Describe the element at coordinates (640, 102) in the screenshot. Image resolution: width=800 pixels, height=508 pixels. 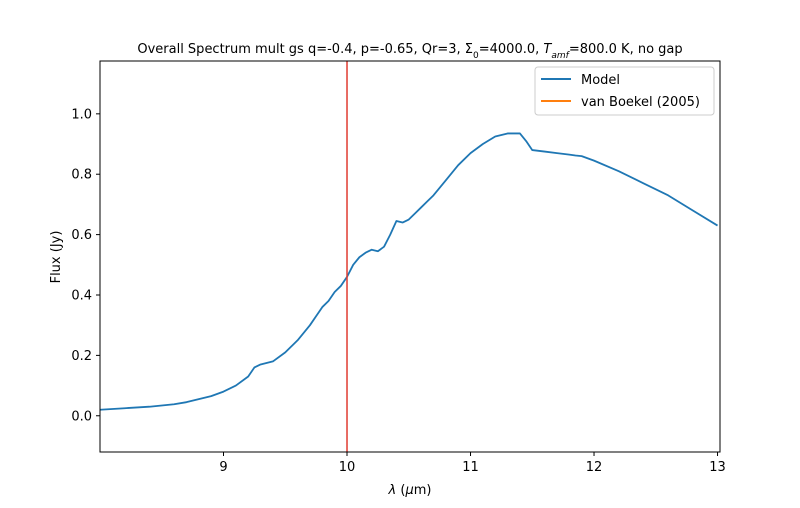
I see `legend-label-van-boekel: van Boekel (2005)` at that location.